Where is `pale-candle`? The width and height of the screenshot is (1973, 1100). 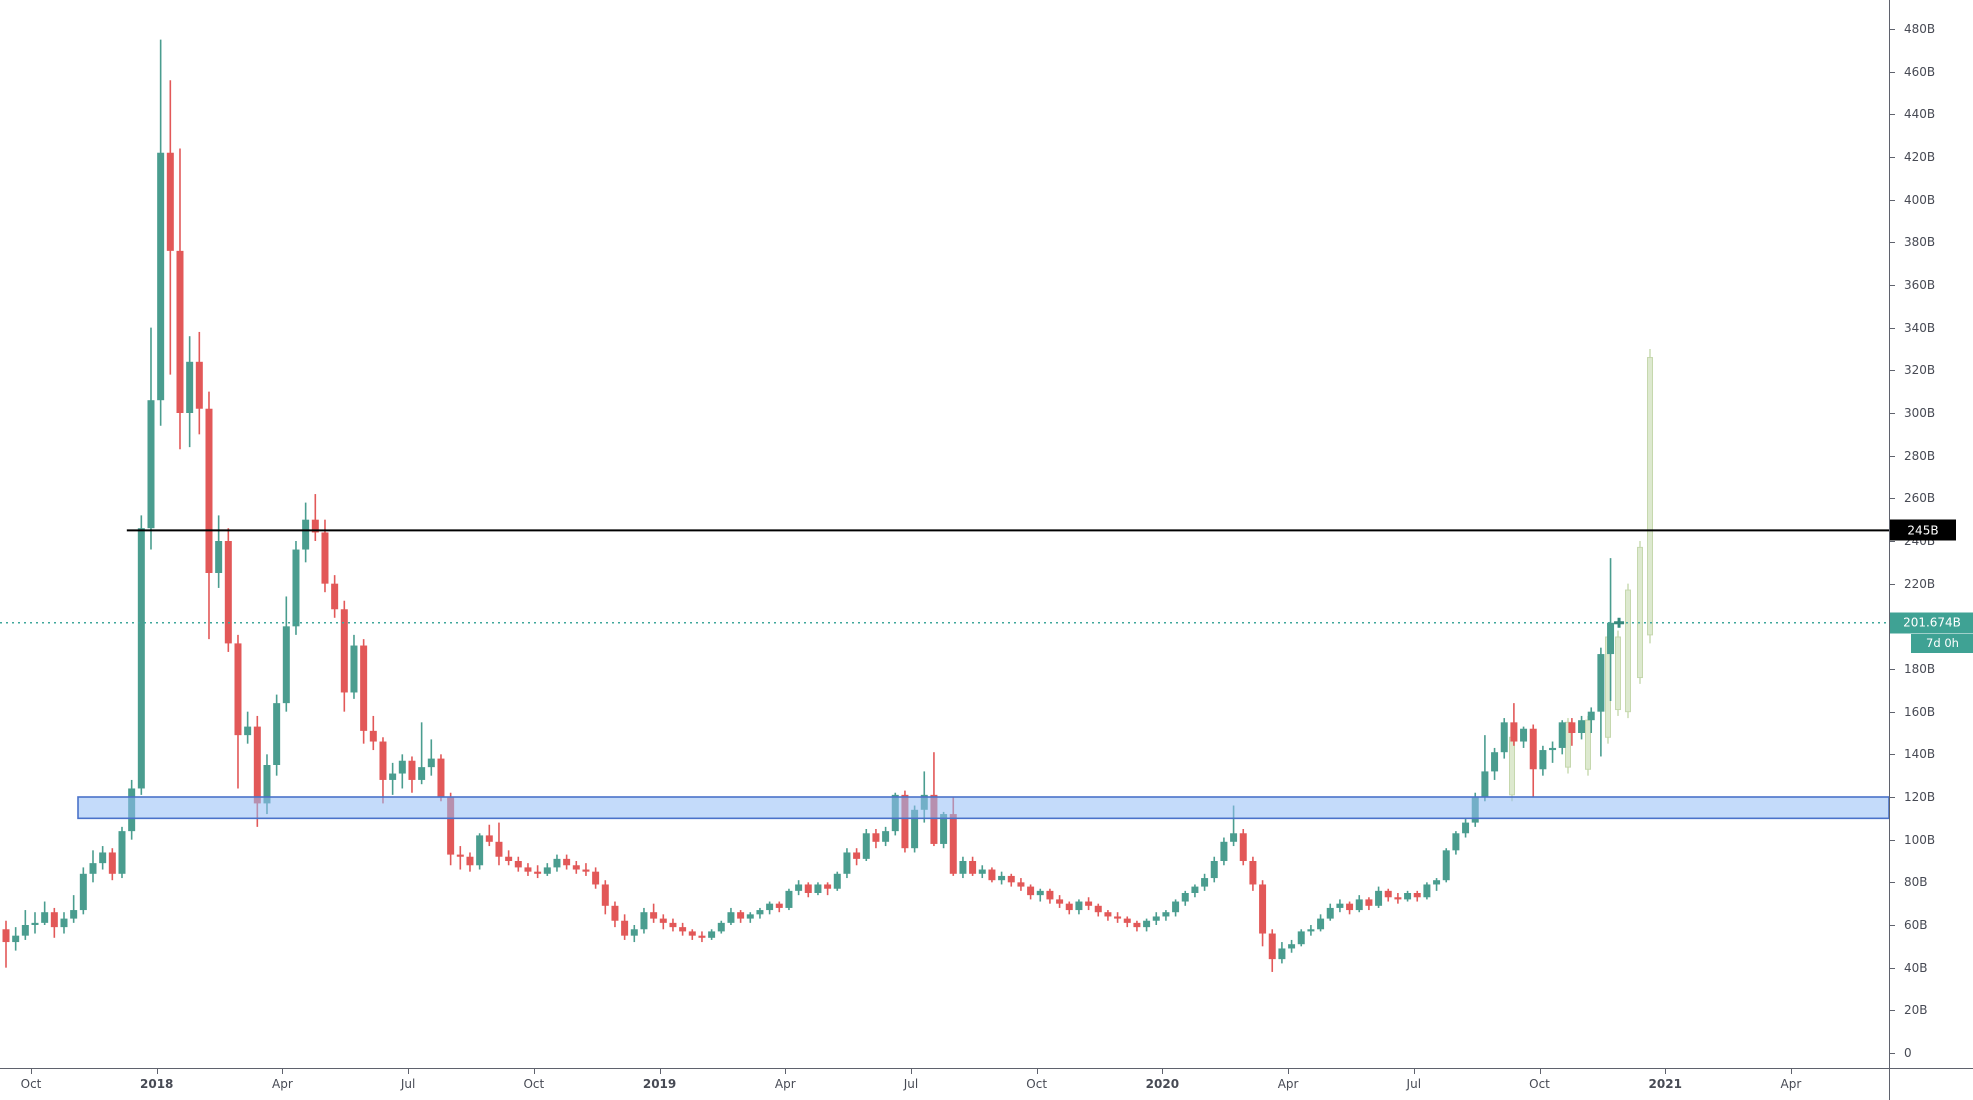
pale-candle is located at coordinates (1512, 766).